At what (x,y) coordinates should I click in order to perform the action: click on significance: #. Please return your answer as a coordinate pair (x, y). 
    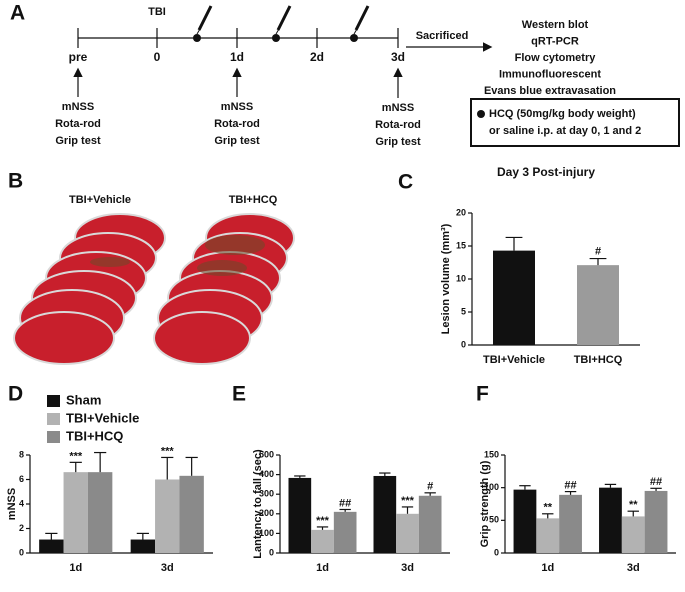
    Looking at the image, I should click on (430, 487).